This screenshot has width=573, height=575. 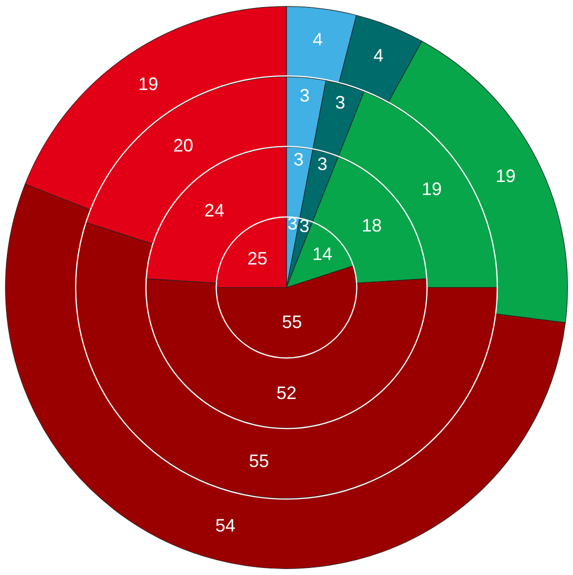 What do you see at coordinates (183, 145) in the screenshot?
I see `data-label: 20` at bounding box center [183, 145].